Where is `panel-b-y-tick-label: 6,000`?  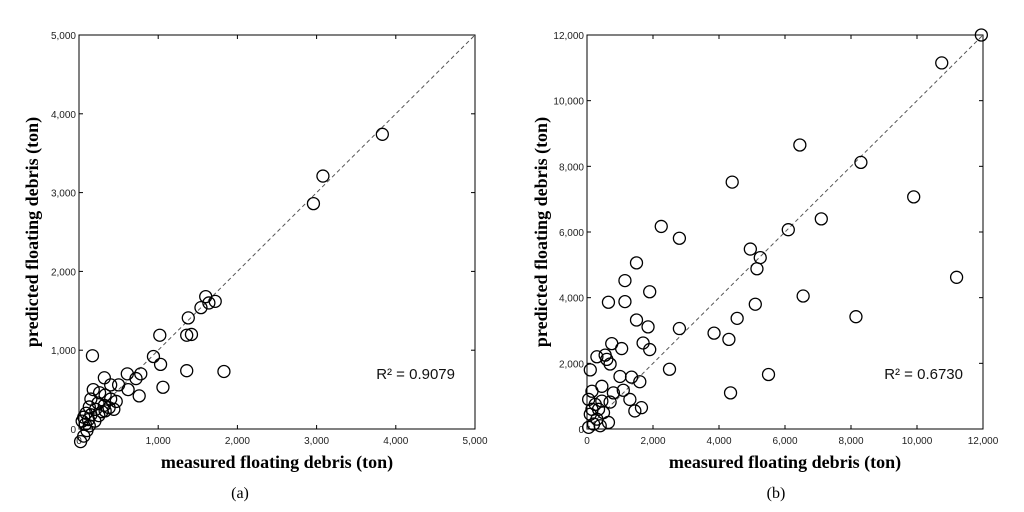 panel-b-y-tick-label: 6,000 is located at coordinates (571, 233).